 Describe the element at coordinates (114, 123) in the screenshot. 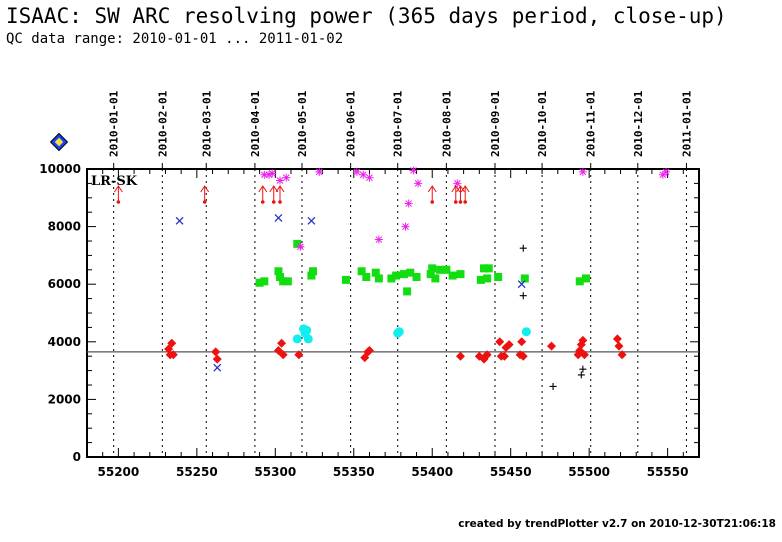

I see `date-marker-label: 2010-01-01` at that location.